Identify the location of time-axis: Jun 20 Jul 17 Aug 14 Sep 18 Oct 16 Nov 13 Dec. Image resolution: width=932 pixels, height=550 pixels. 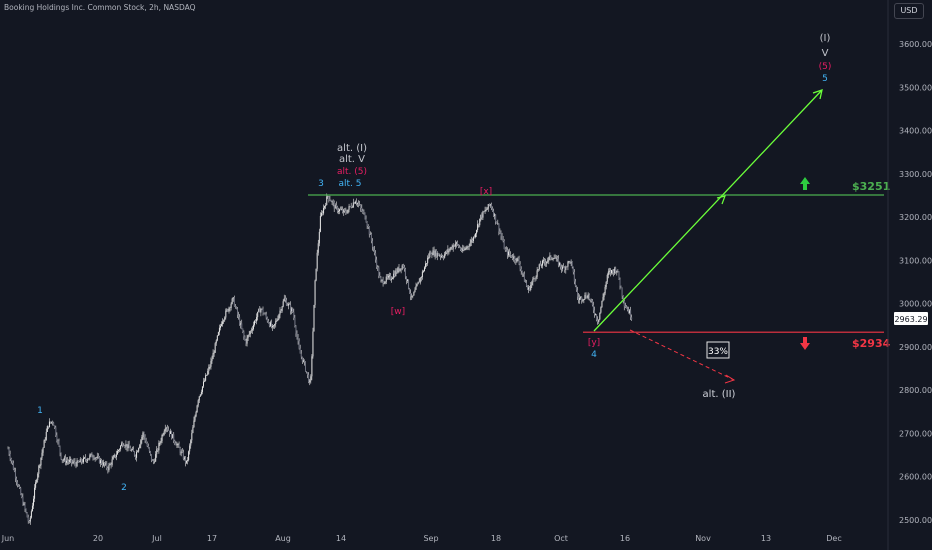
(421, 538).